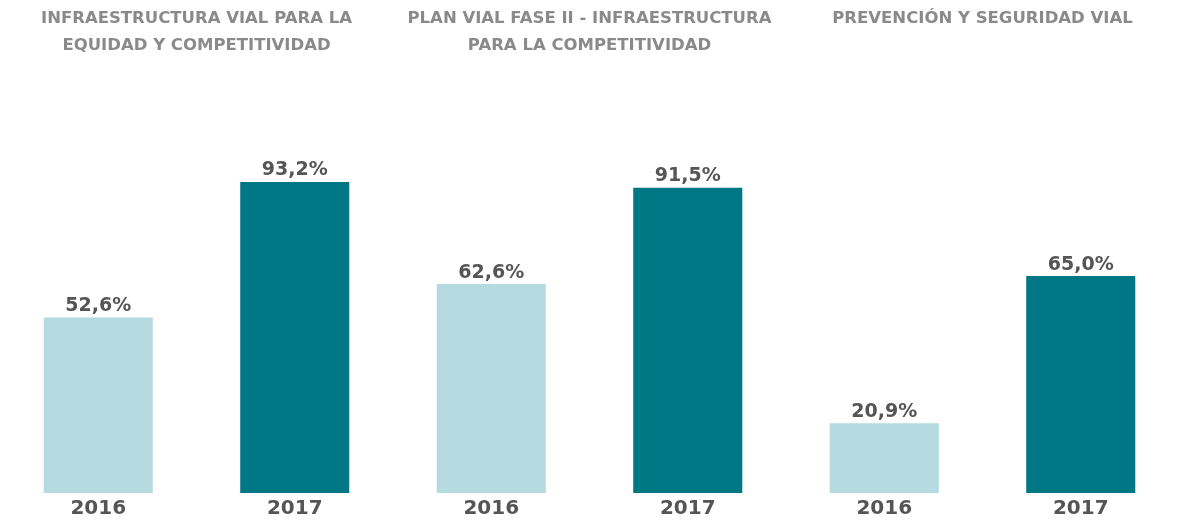 Image resolution: width=1181 pixels, height=525 pixels. What do you see at coordinates (982, 18) in the screenshot?
I see `chart-title: PREVENCIÓN Y SEGURIDAD VIAL` at bounding box center [982, 18].